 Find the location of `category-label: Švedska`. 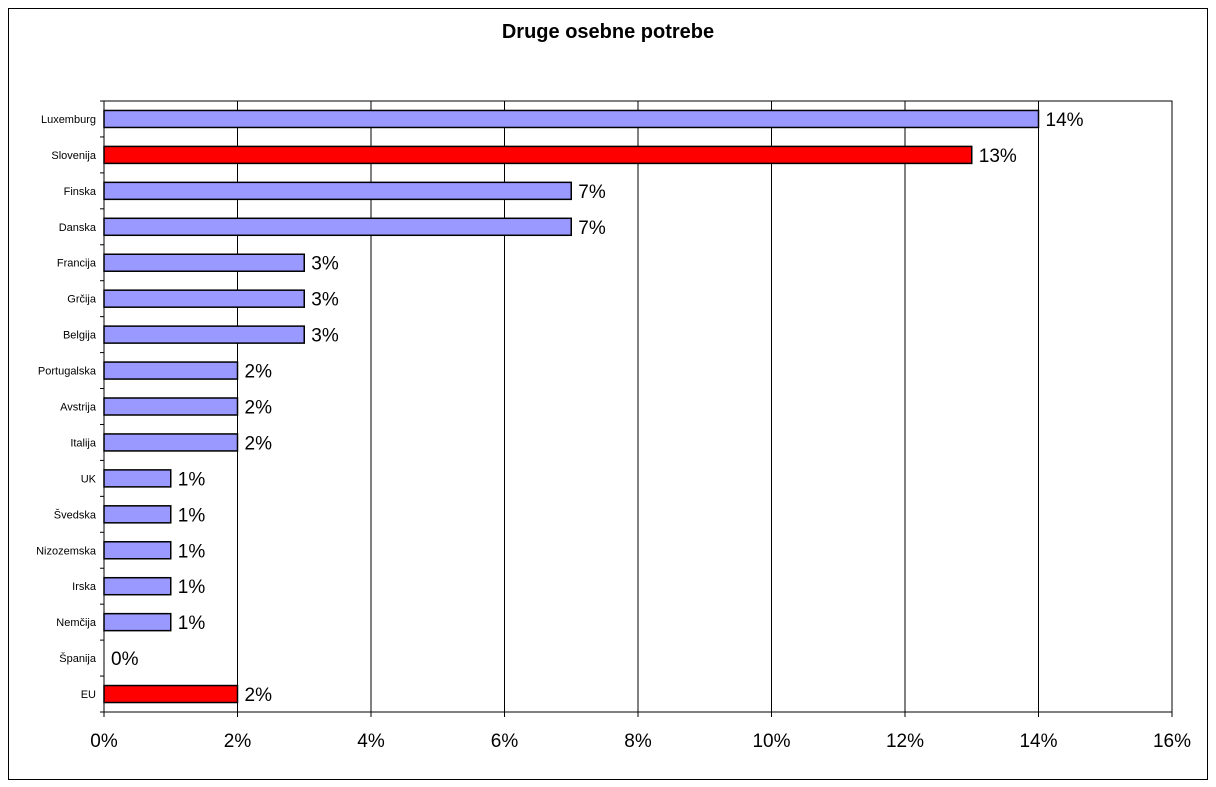

category-label: Švedska is located at coordinates (75, 514).